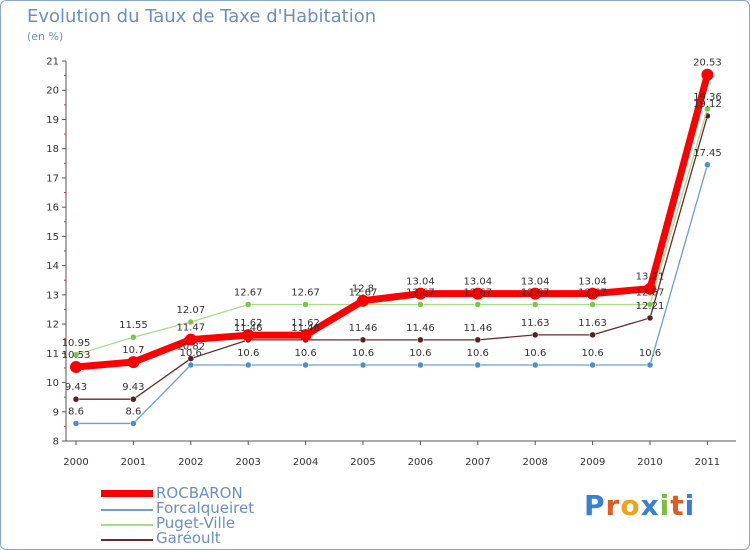 This screenshot has height=550, width=750. I want to click on legend-label: ROCBARON, so click(199, 493).